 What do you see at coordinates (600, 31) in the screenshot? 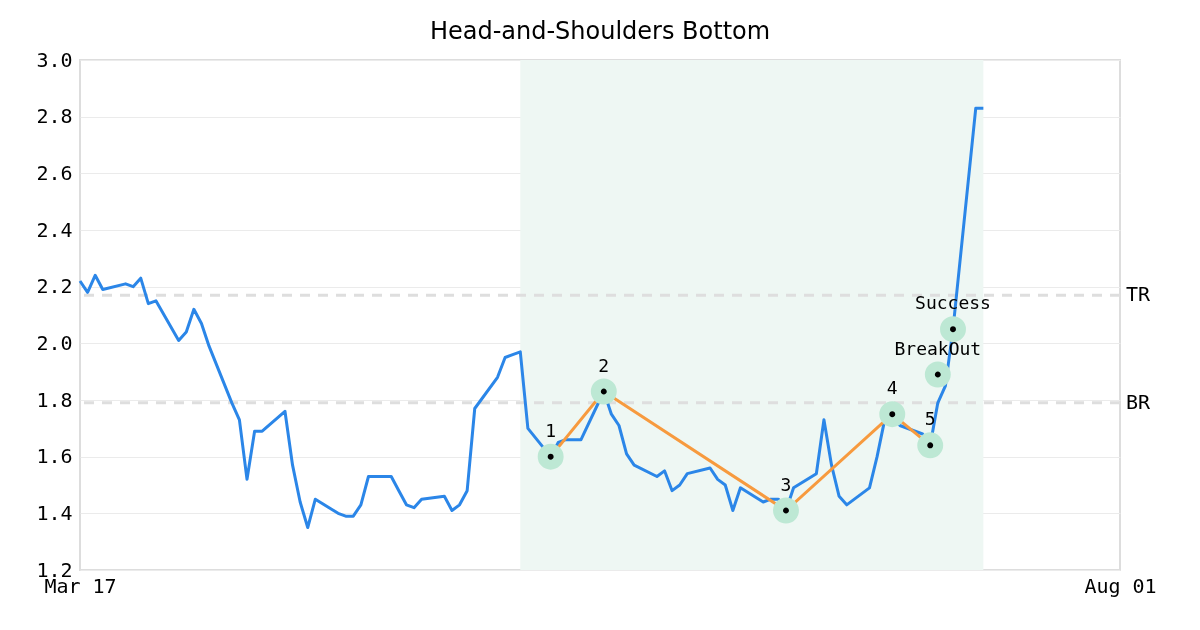
I see `chart-title: Head-and-Shoulders Bottom` at bounding box center [600, 31].